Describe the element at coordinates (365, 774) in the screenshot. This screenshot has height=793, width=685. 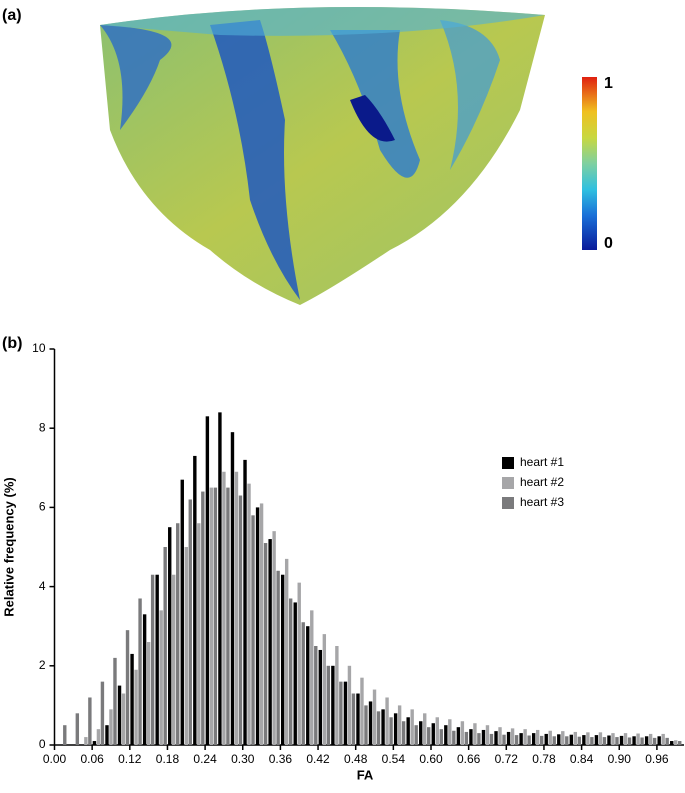
I see `x-axis-title: FA` at that location.